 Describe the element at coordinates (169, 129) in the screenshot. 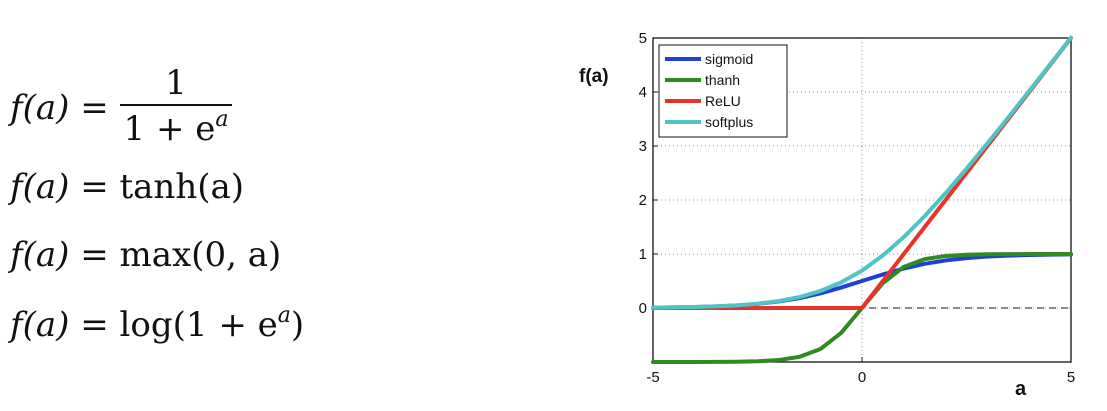

I see `denominator-base: 1 + e` at that location.